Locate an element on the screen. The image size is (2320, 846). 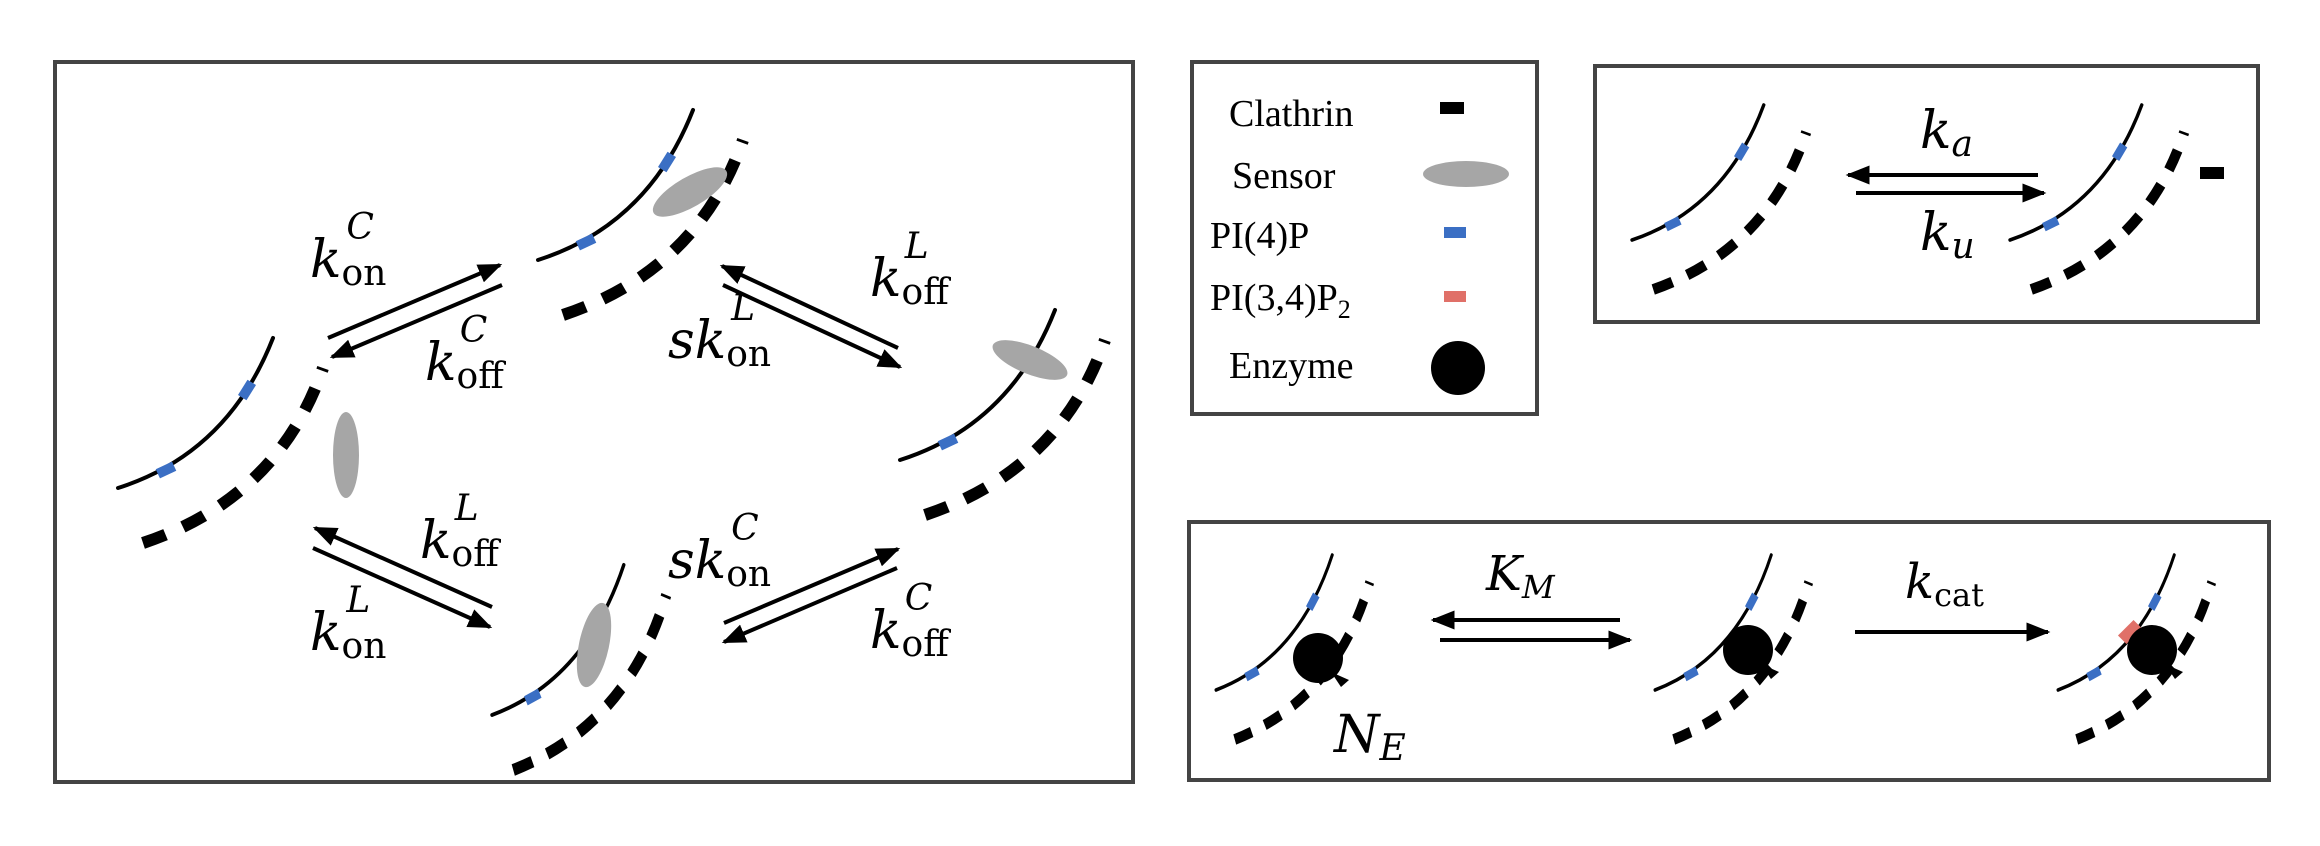
rate-kon-lipid-bottom: konL is located at coordinates (348, 623).